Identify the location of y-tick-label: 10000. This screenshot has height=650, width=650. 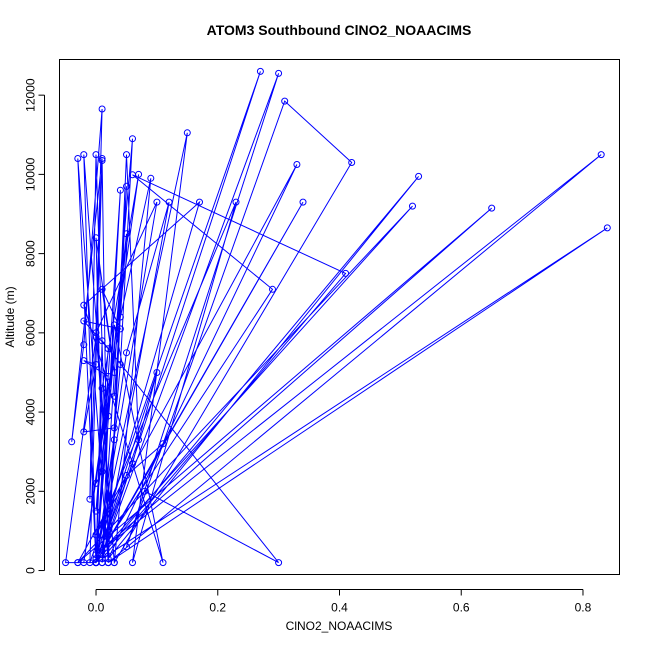
(31, 174).